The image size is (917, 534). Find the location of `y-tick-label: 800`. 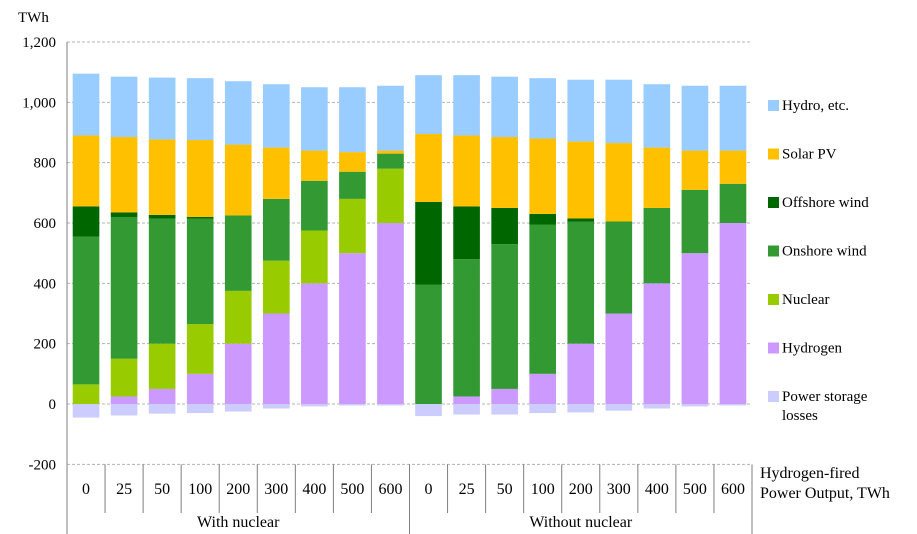

y-tick-label: 800 is located at coordinates (45, 164).